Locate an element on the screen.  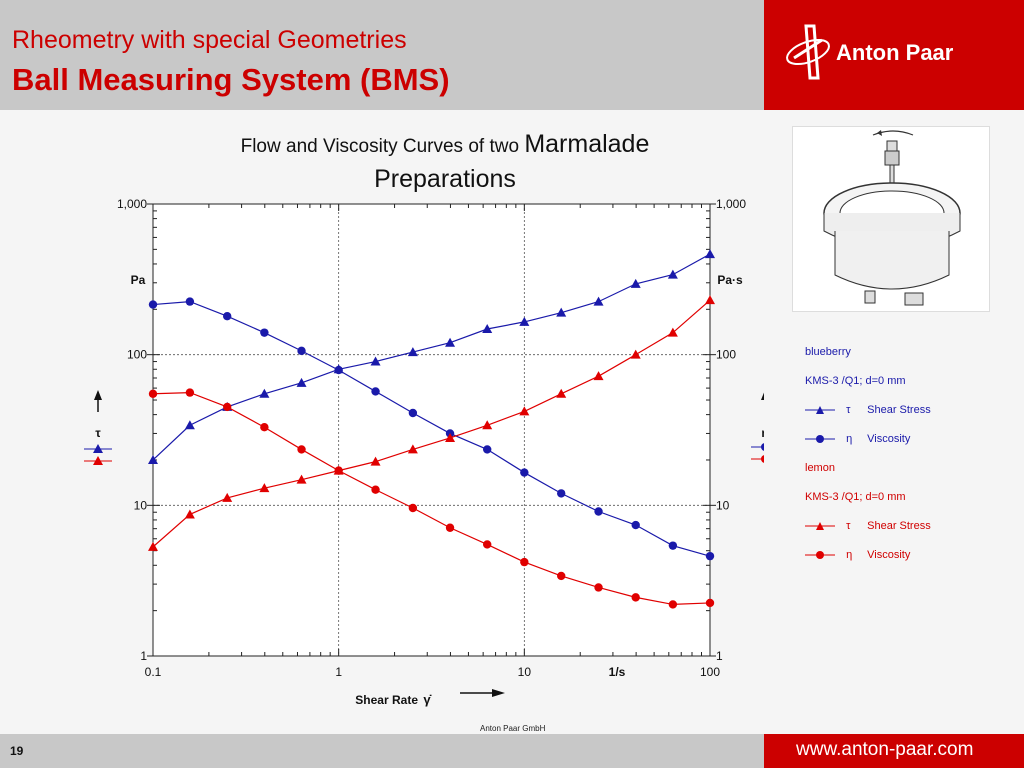
x-tick-label: 100 is located at coordinates (710, 672).